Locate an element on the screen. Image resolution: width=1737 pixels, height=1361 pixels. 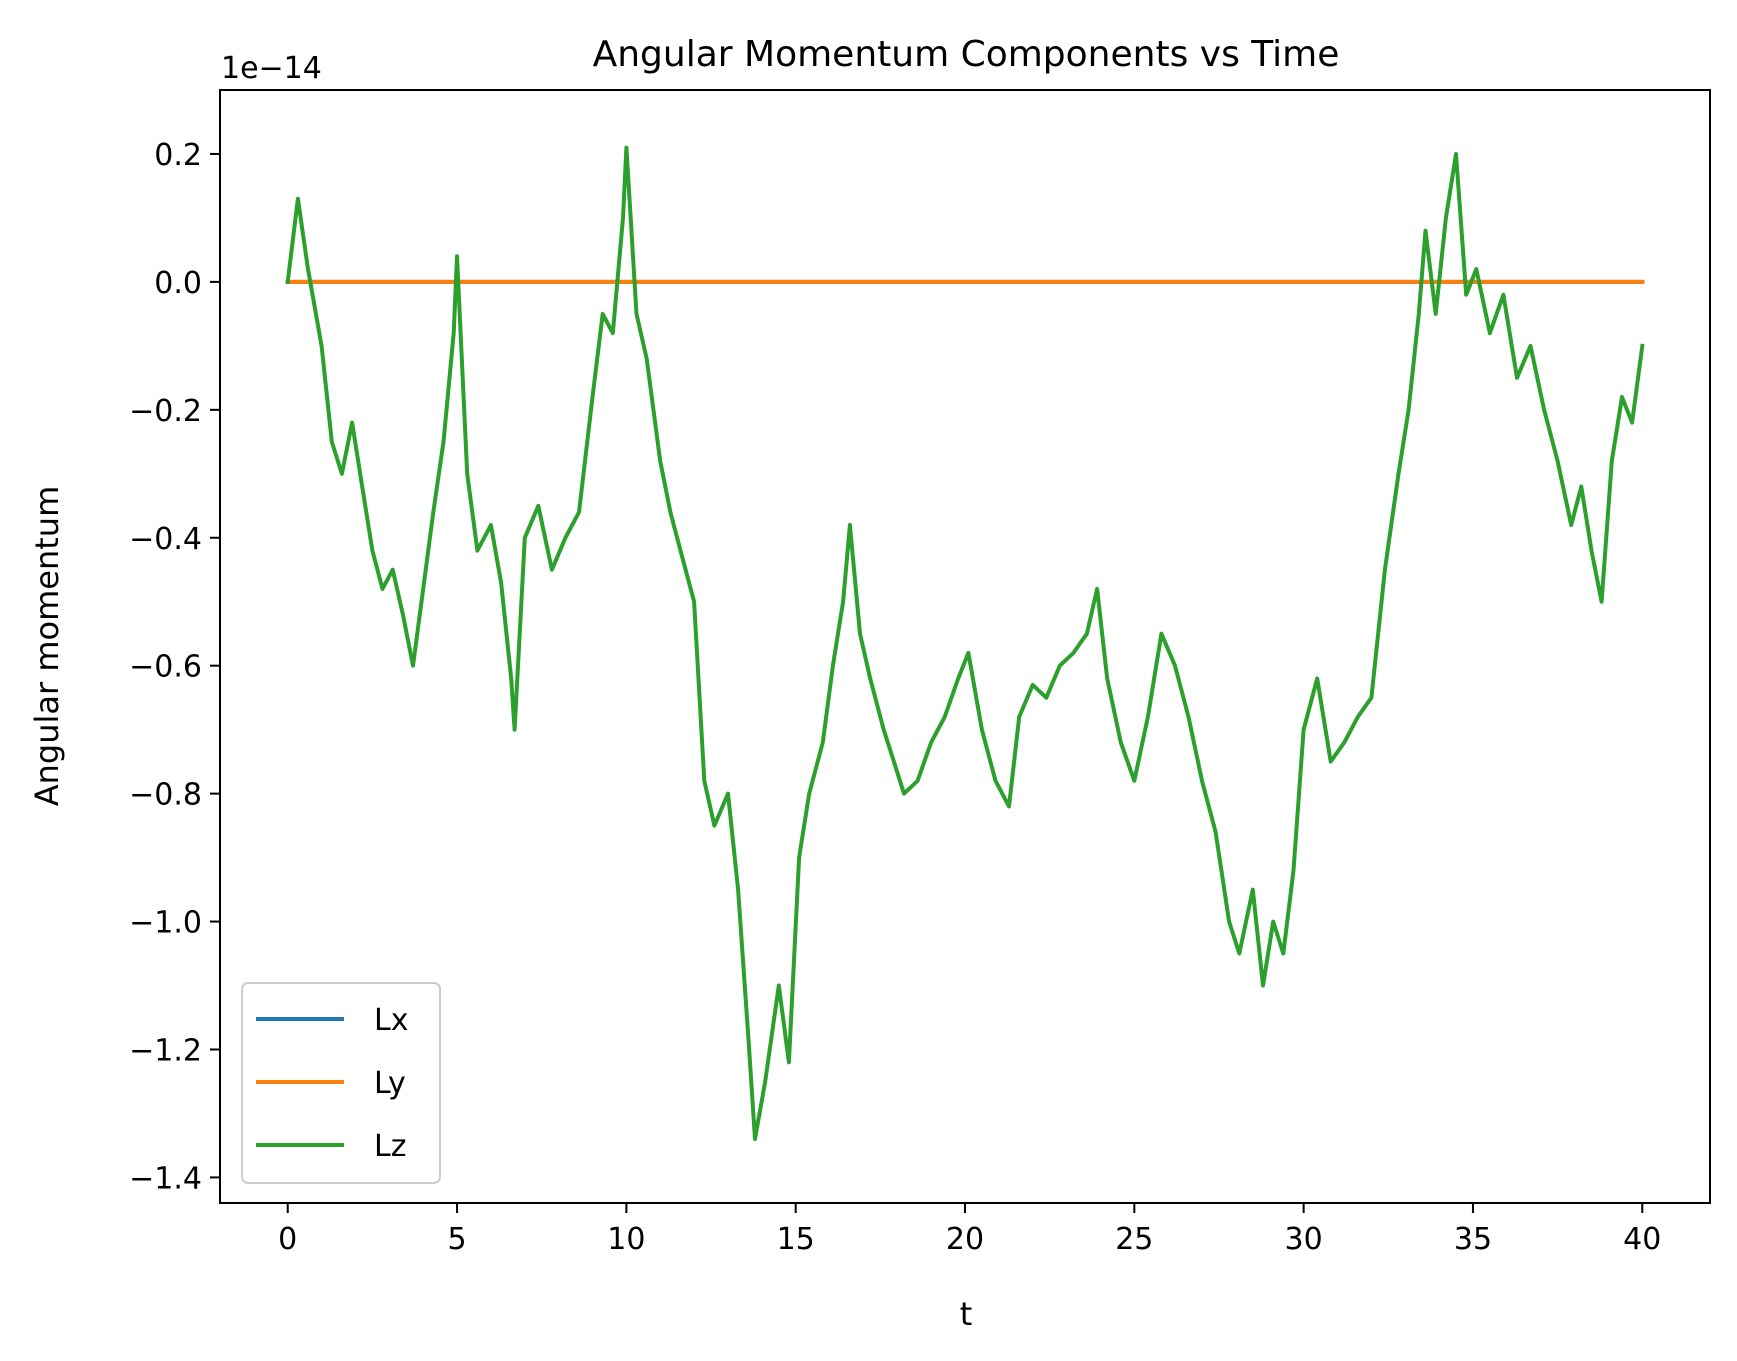
legend-label-ly: Ly is located at coordinates (390, 1083).